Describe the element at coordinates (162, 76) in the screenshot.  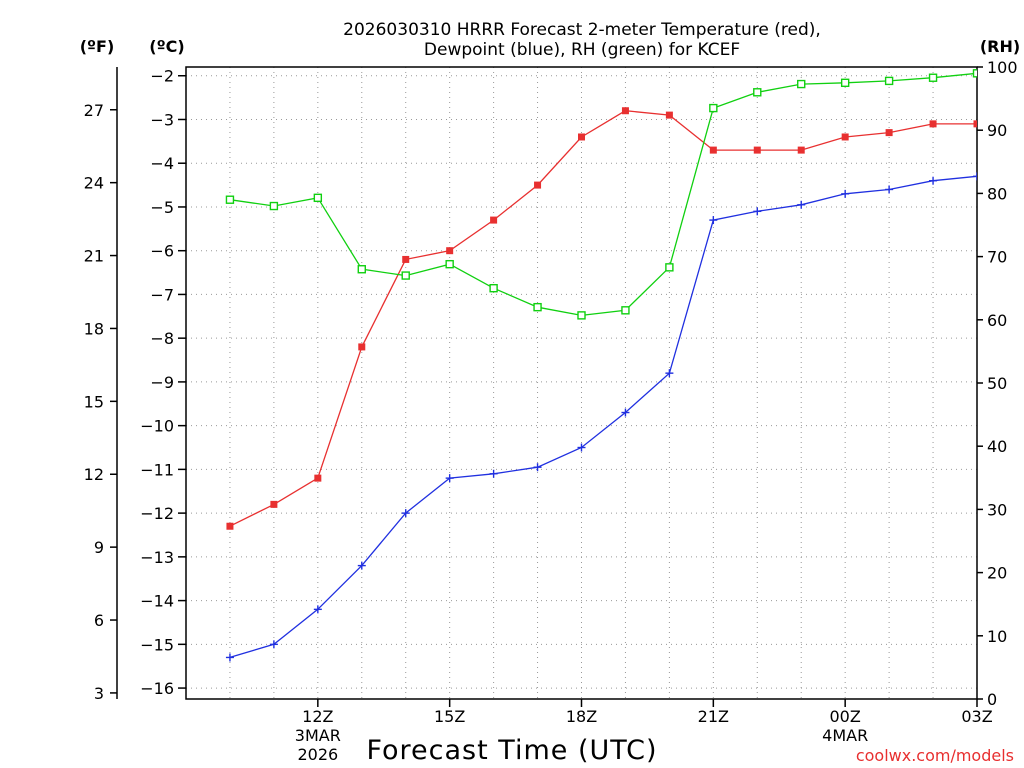
I see `celsius-tick-label: −2` at that location.